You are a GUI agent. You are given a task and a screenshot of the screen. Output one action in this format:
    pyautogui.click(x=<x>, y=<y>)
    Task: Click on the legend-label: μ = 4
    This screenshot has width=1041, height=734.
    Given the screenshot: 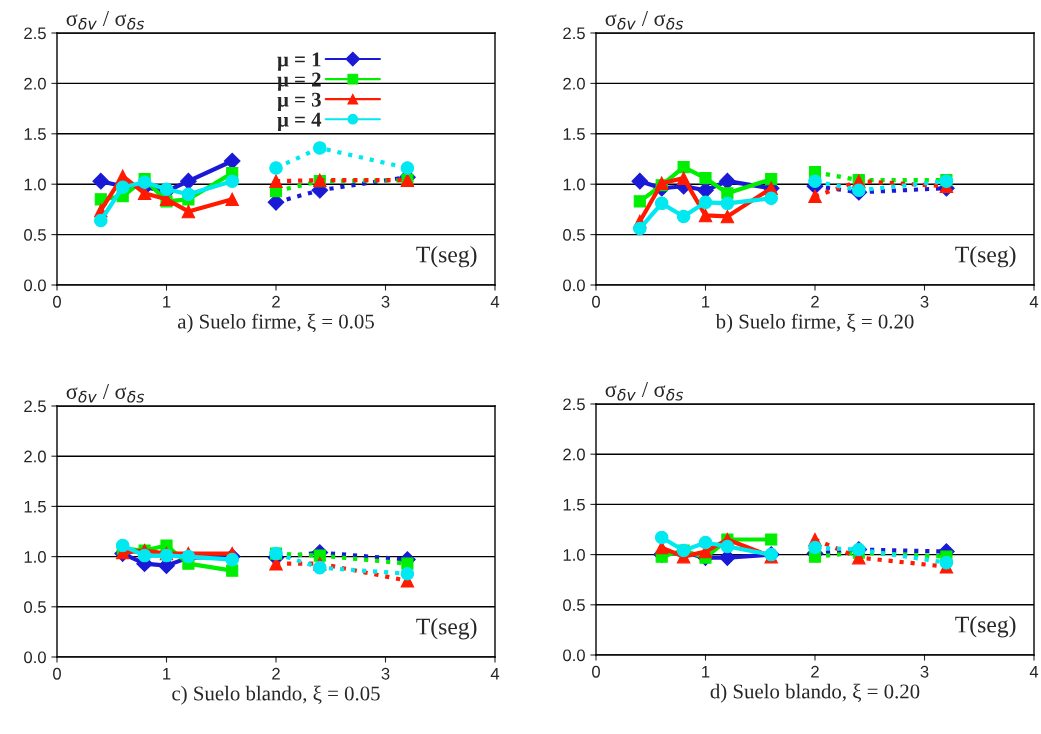 What is the action you would take?
    pyautogui.click(x=299, y=121)
    